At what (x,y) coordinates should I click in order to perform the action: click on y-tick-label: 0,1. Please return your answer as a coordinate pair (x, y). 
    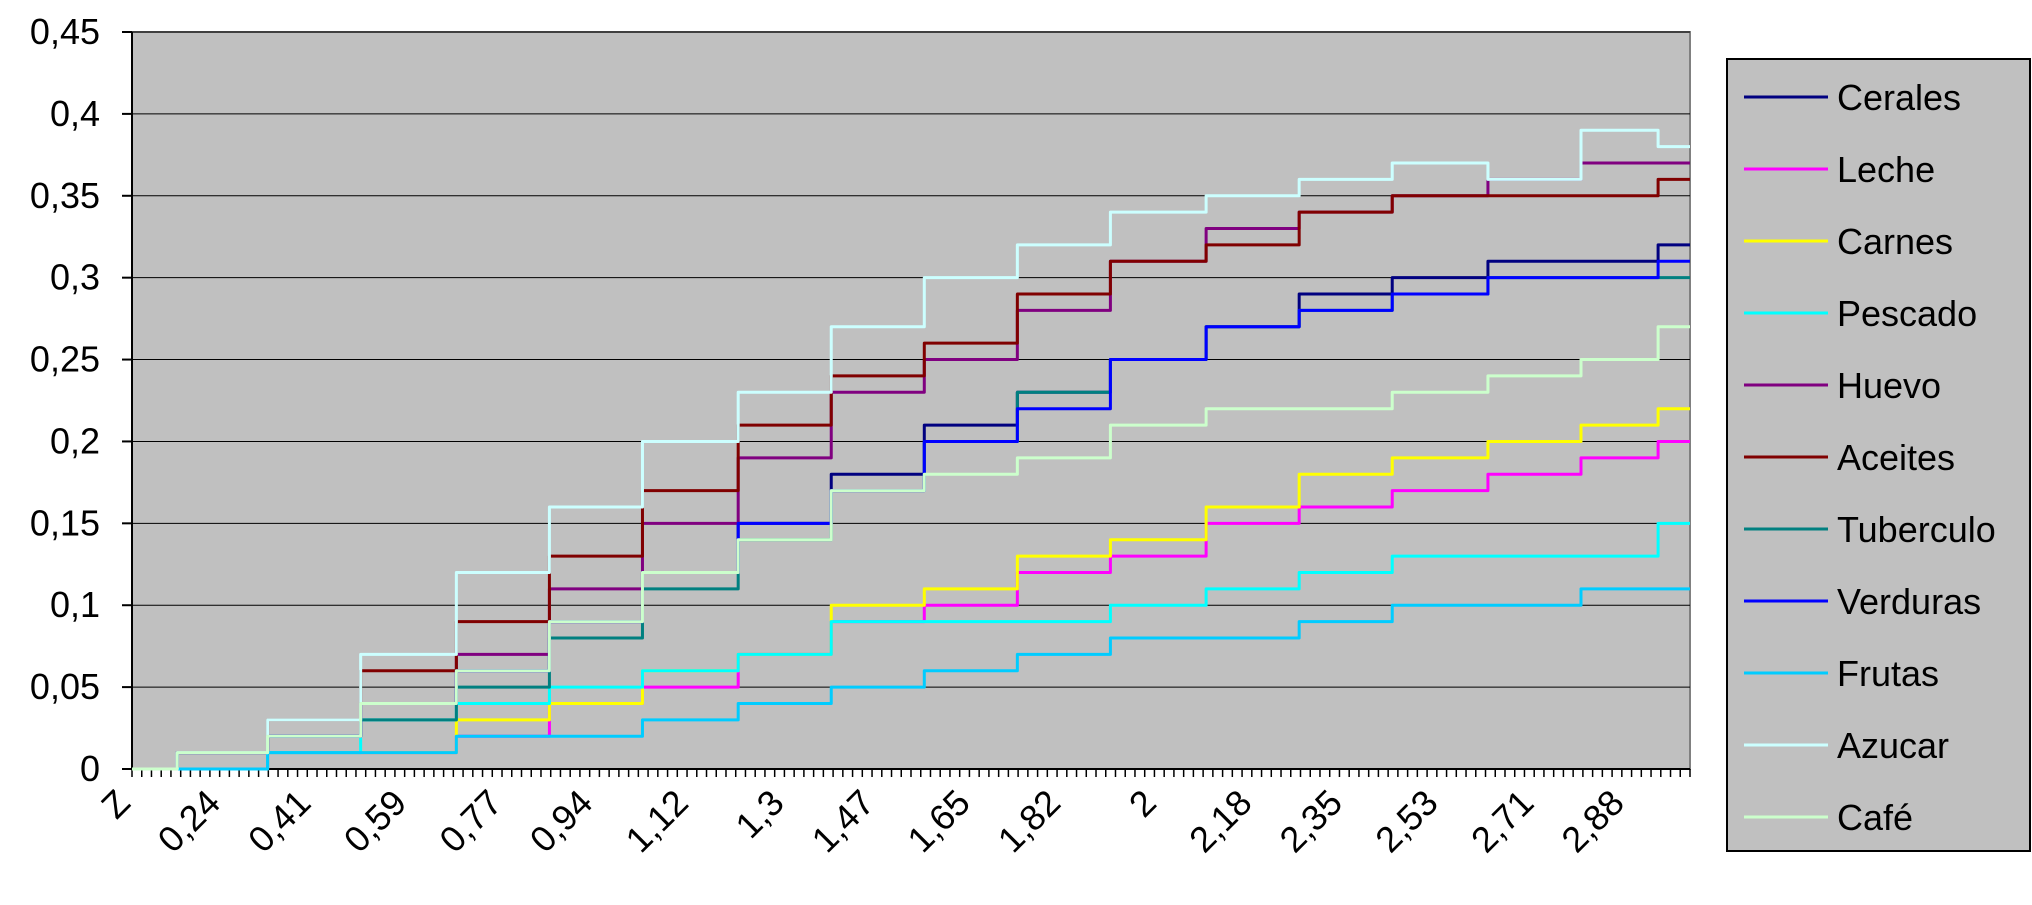
    Looking at the image, I should click on (75, 604).